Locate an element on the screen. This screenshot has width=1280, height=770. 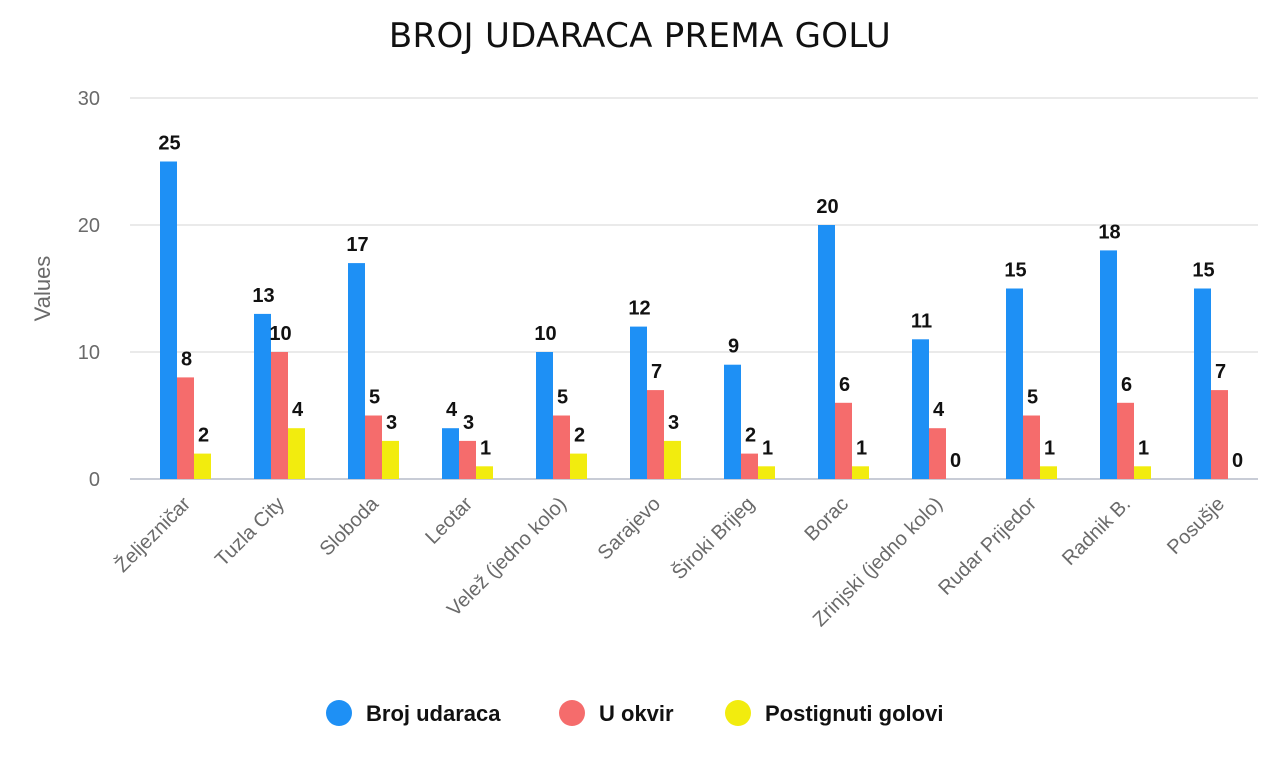
data-label: 20 is located at coordinates (827, 207).